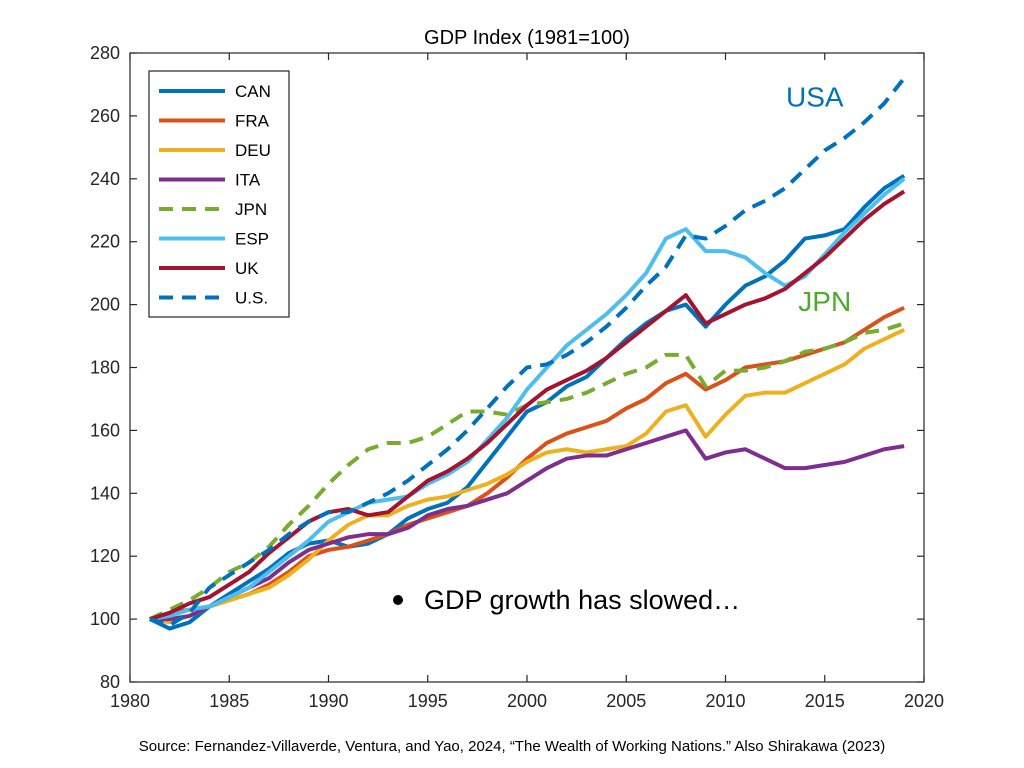  I want to click on y-tick-label: 80, so click(110, 682).